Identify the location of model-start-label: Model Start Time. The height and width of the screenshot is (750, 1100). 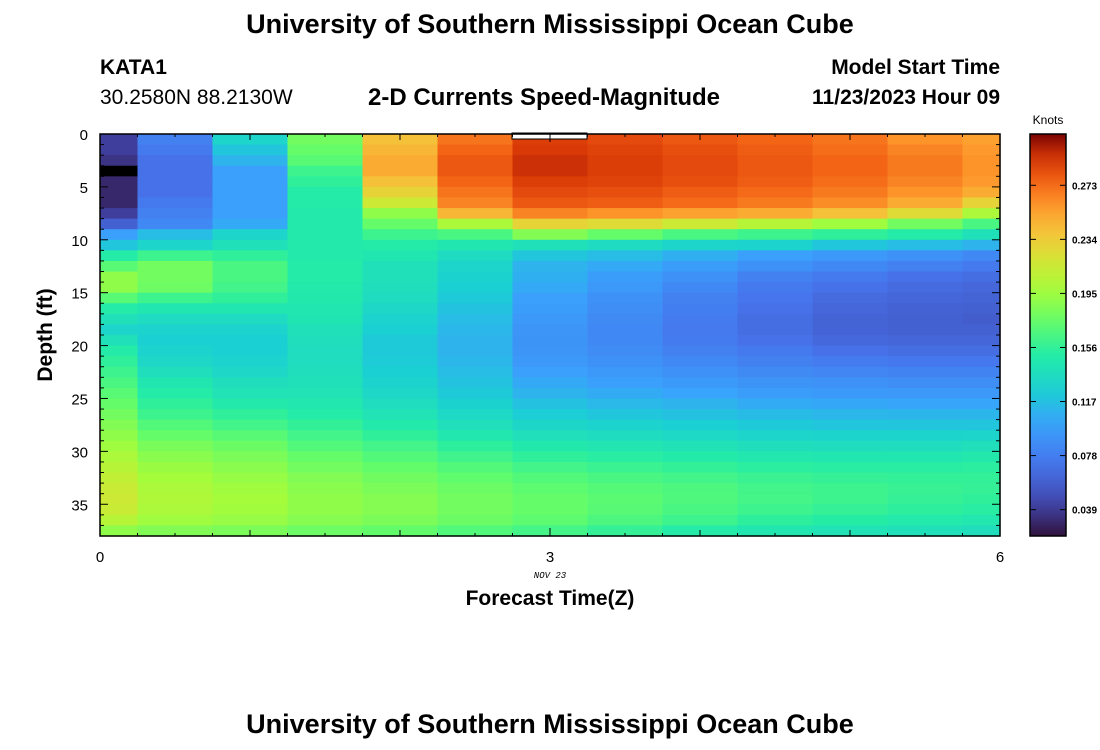
(915, 67).